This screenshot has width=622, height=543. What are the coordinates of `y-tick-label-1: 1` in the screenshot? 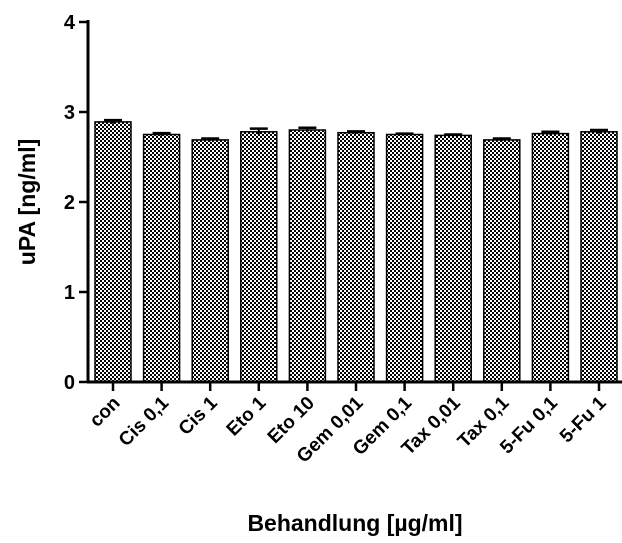 It's located at (69, 293).